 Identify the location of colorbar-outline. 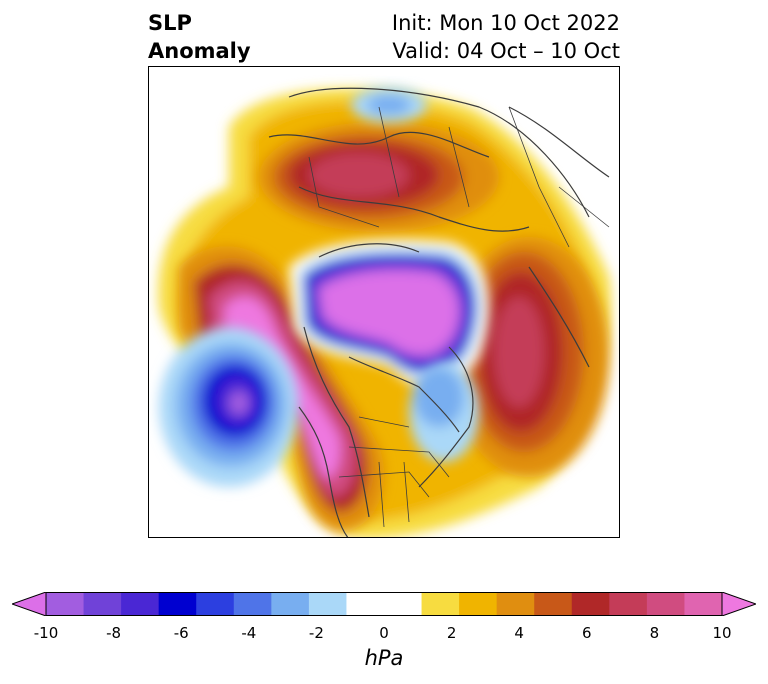
(384, 604).